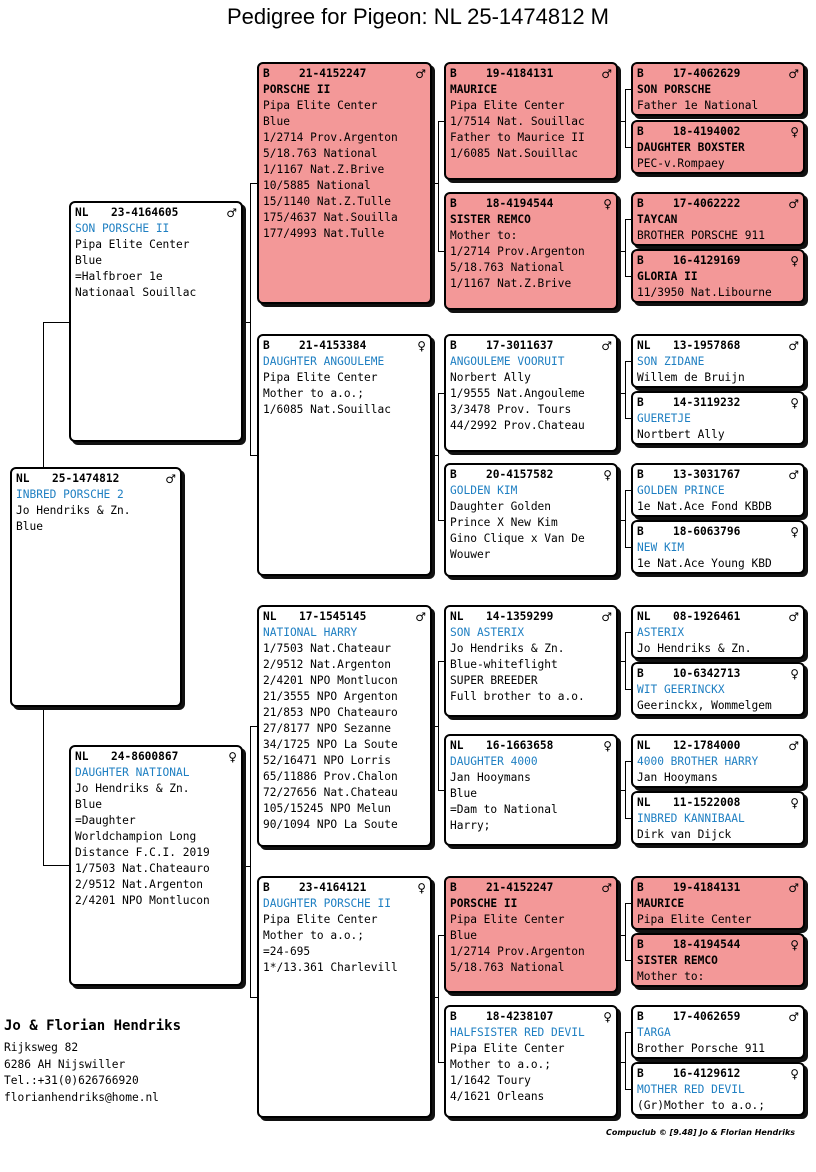  What do you see at coordinates (511, 409) in the screenshot?
I see `info-line: 3/3478 Prov. Tours` at bounding box center [511, 409].